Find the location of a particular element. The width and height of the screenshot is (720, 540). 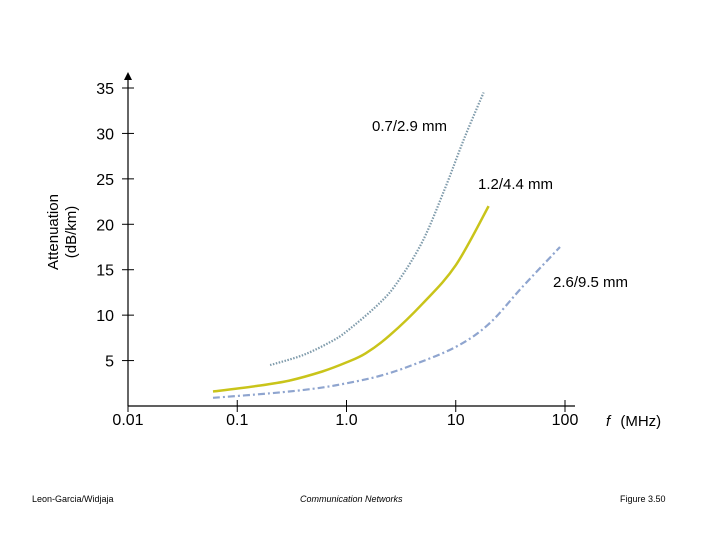

series-label-1.2-4.4mm: 1.2/4.4 mm is located at coordinates (515, 184).